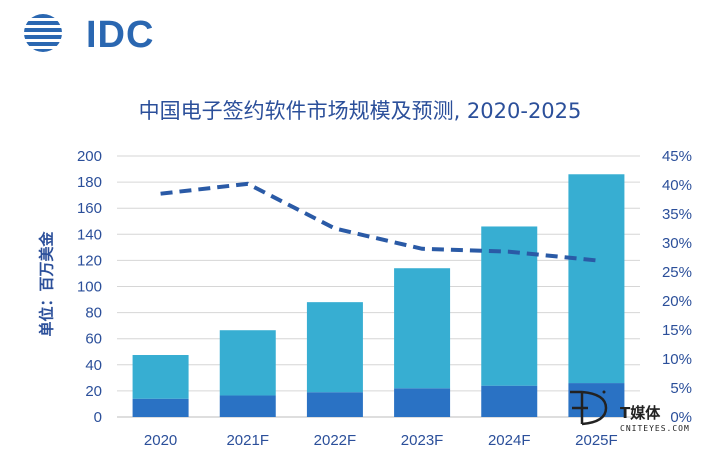 The image size is (720, 450). What do you see at coordinates (677, 301) in the screenshot?
I see `y2-tick-label: 20%` at bounding box center [677, 301].